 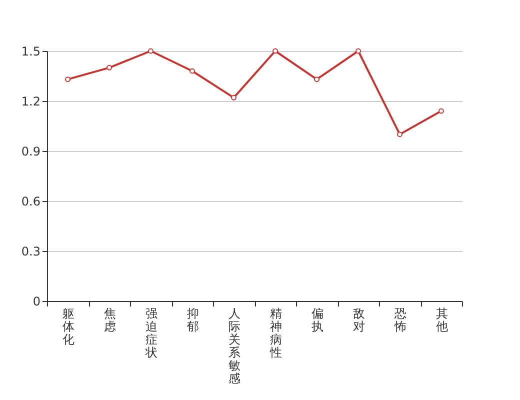 What do you see at coordinates (317, 320) in the screenshot?
I see `x-tick-label: 偏执` at bounding box center [317, 320].